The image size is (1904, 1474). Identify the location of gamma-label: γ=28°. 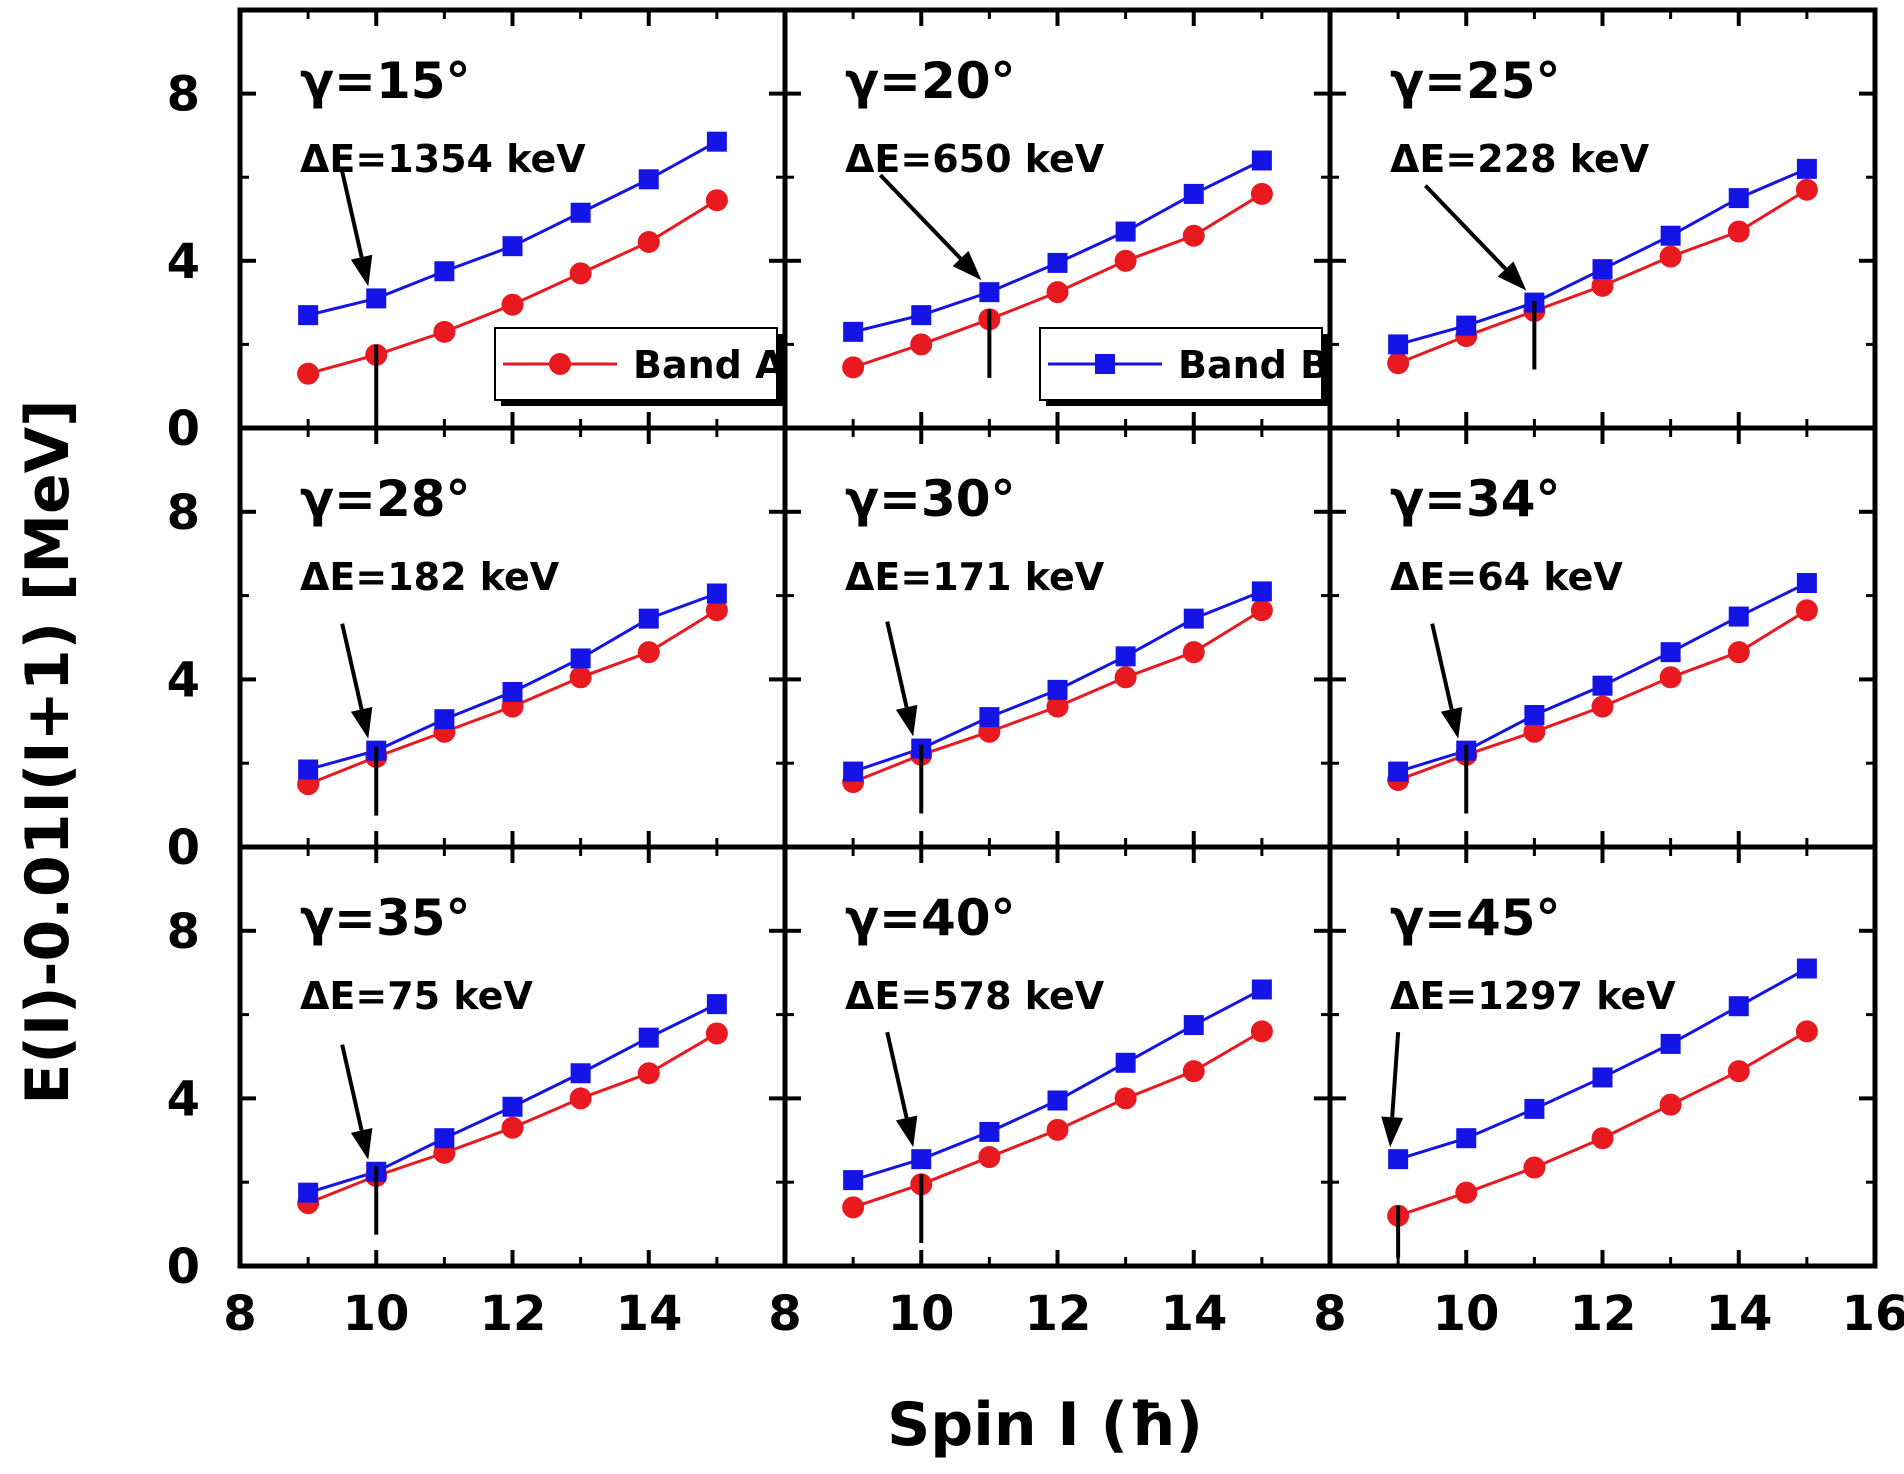
(385, 499).